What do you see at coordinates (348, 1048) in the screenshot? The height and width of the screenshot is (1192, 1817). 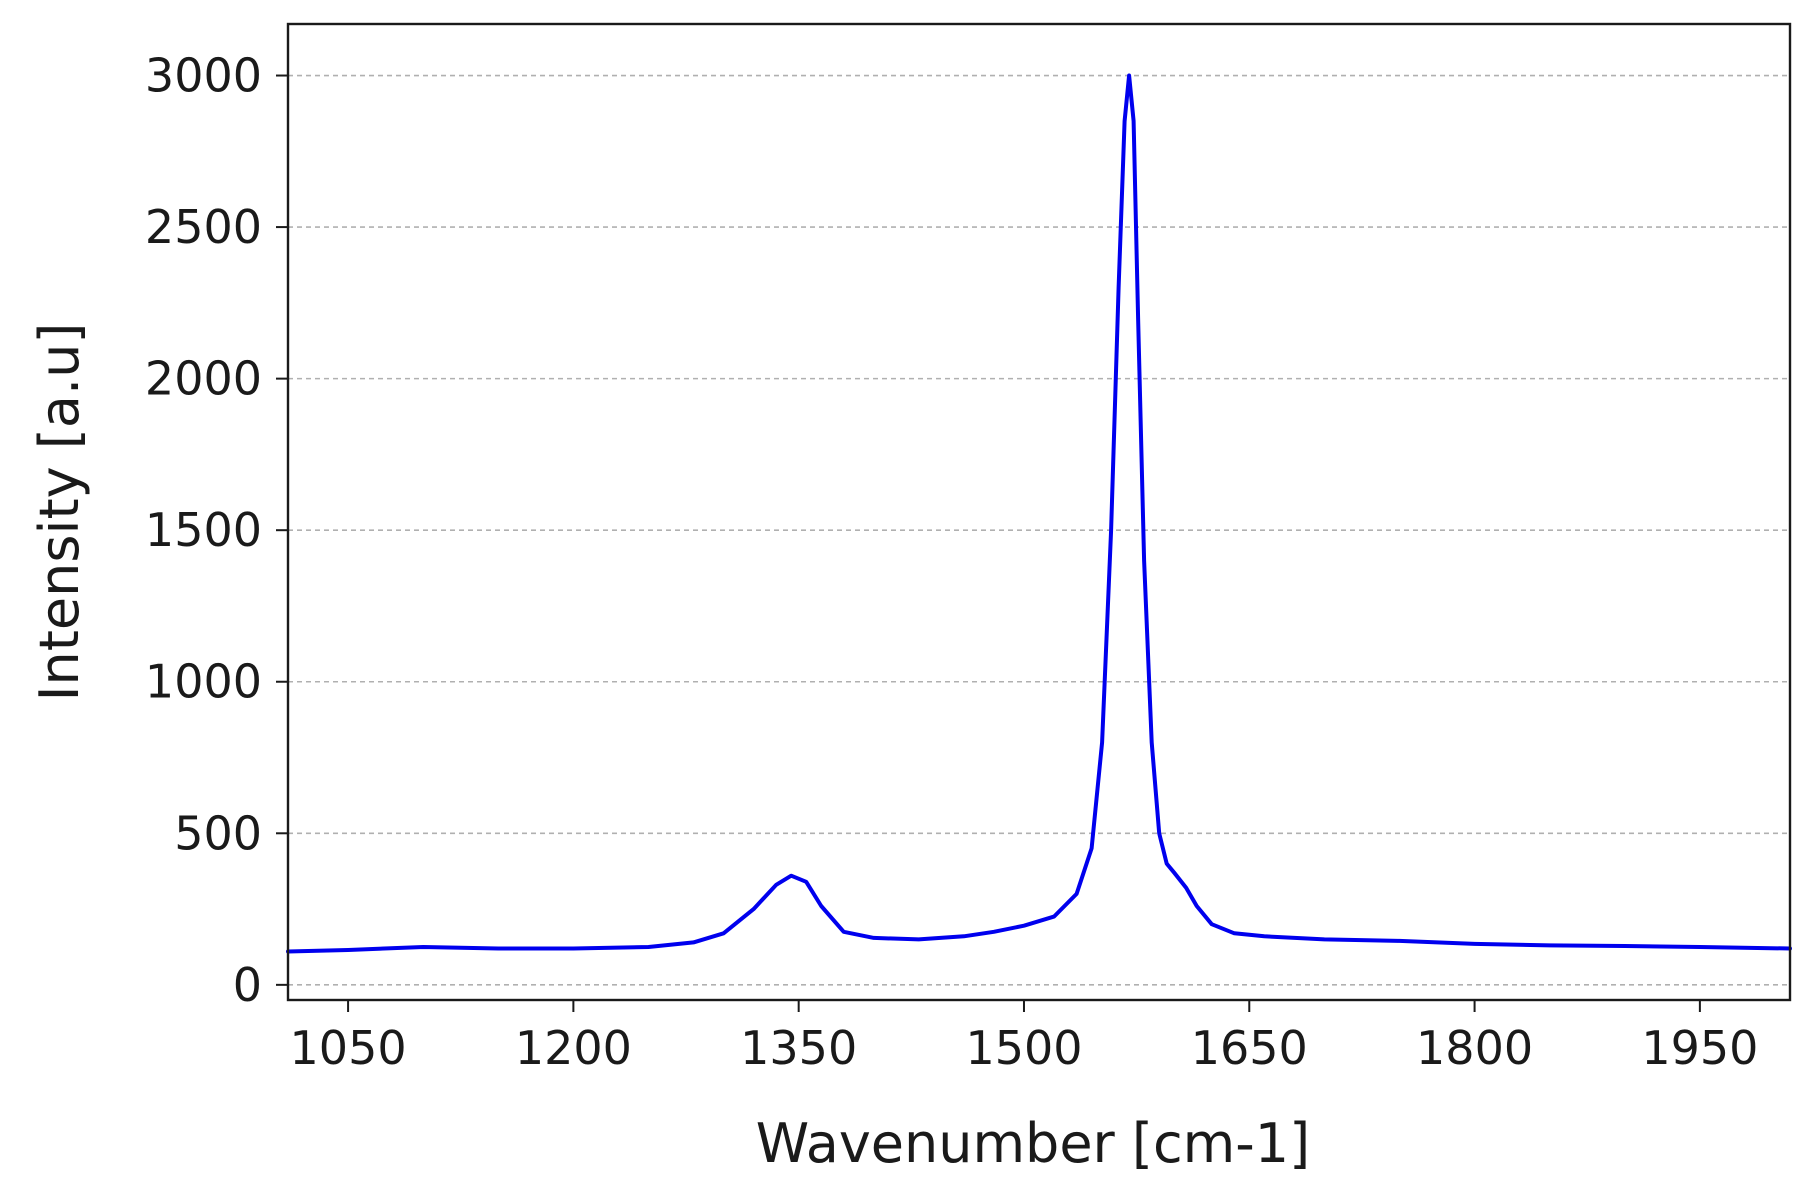 I see `x-tick-label: 1050` at bounding box center [348, 1048].